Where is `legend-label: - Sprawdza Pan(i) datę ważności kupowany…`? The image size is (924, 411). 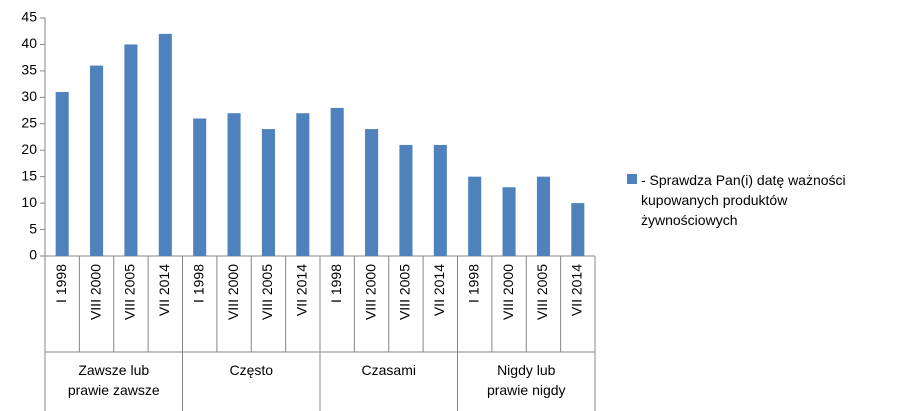
legend-label: - Sprawdza Pan(i) datę ważności kupowany… is located at coordinates (743, 200).